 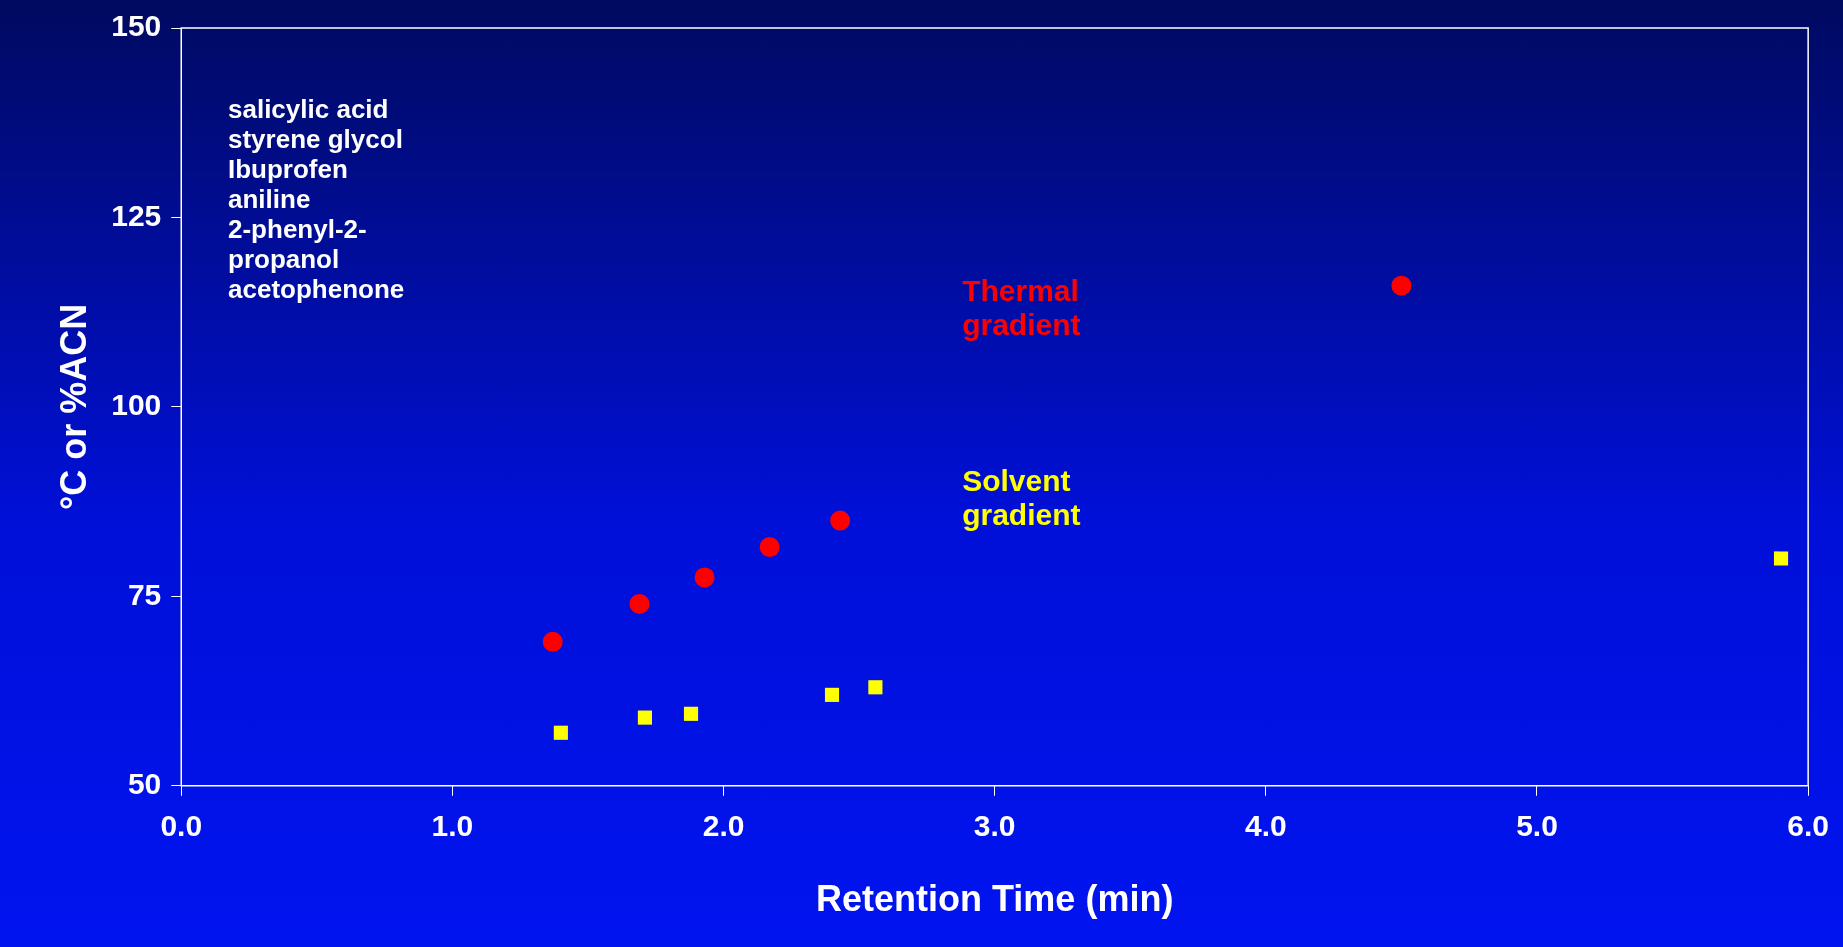 What do you see at coordinates (1265, 826) in the screenshot?
I see `x-tick-label: 4.0` at bounding box center [1265, 826].